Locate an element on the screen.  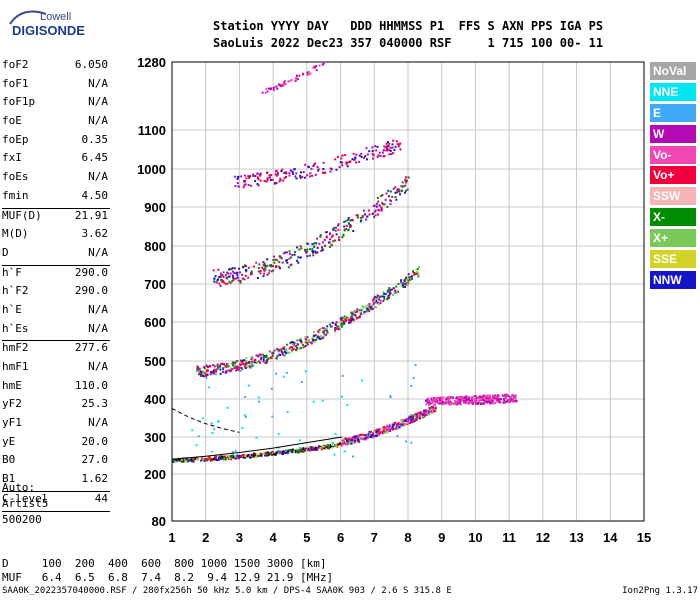
param-name: foEp is located at coordinates (15, 139).